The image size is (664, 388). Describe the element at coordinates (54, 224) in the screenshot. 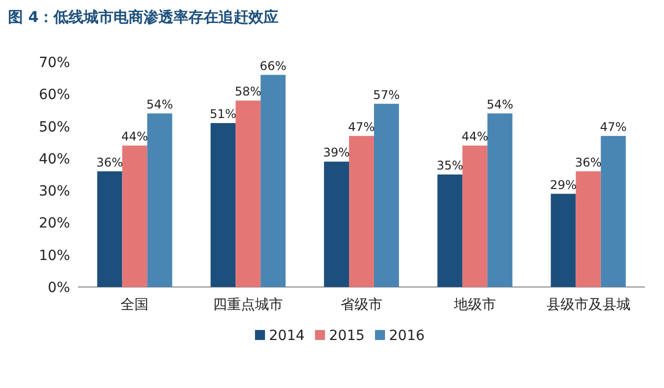

I see `y-tick-label: 20%` at that location.